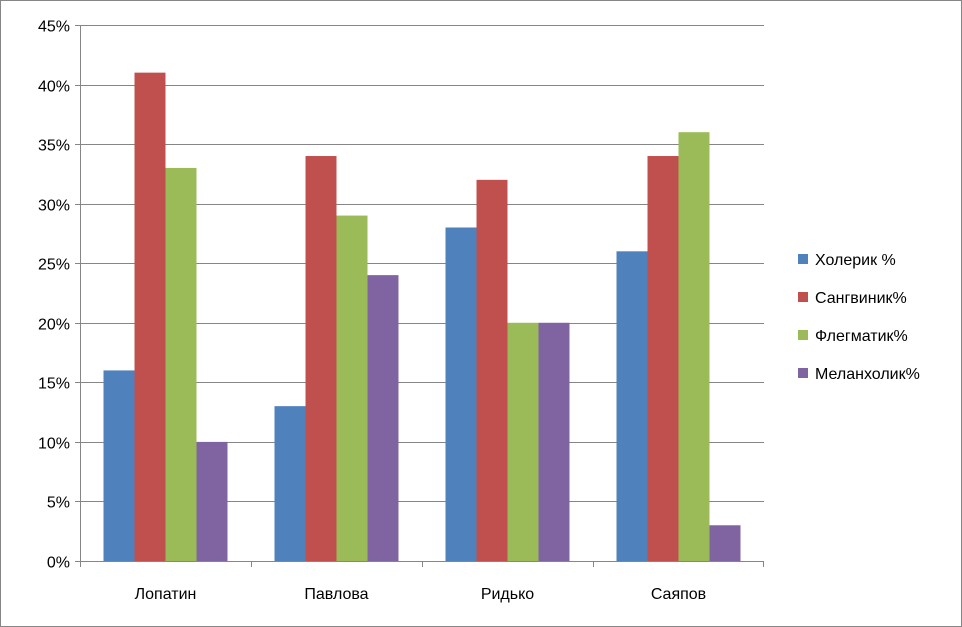 This screenshot has width=962, height=627. I want to click on legend-label: Холерик %, so click(855, 260).